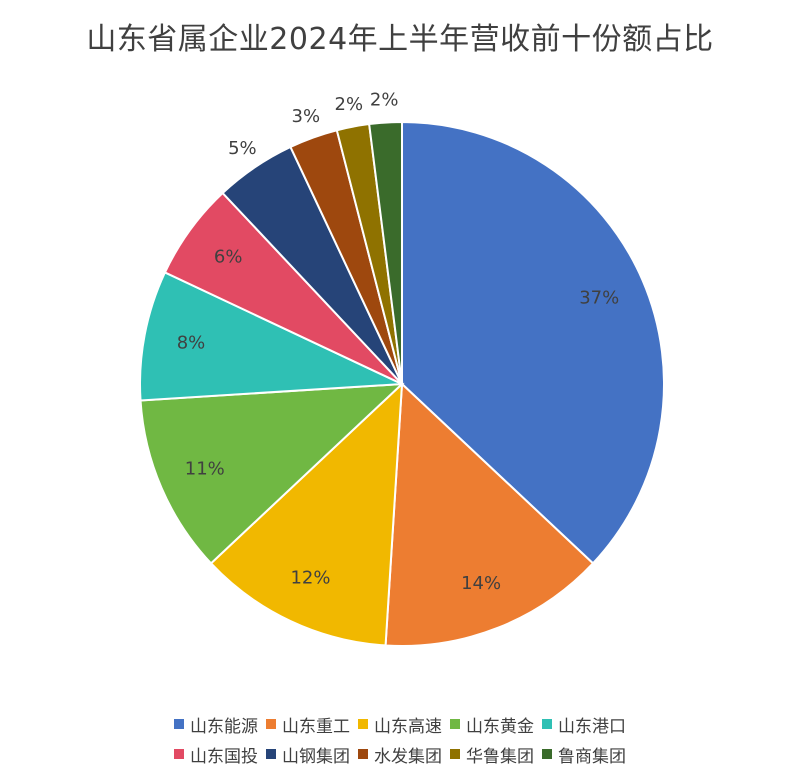 This screenshot has width=800, height=772. I want to click on slice-data-label: 3%, so click(306, 116).